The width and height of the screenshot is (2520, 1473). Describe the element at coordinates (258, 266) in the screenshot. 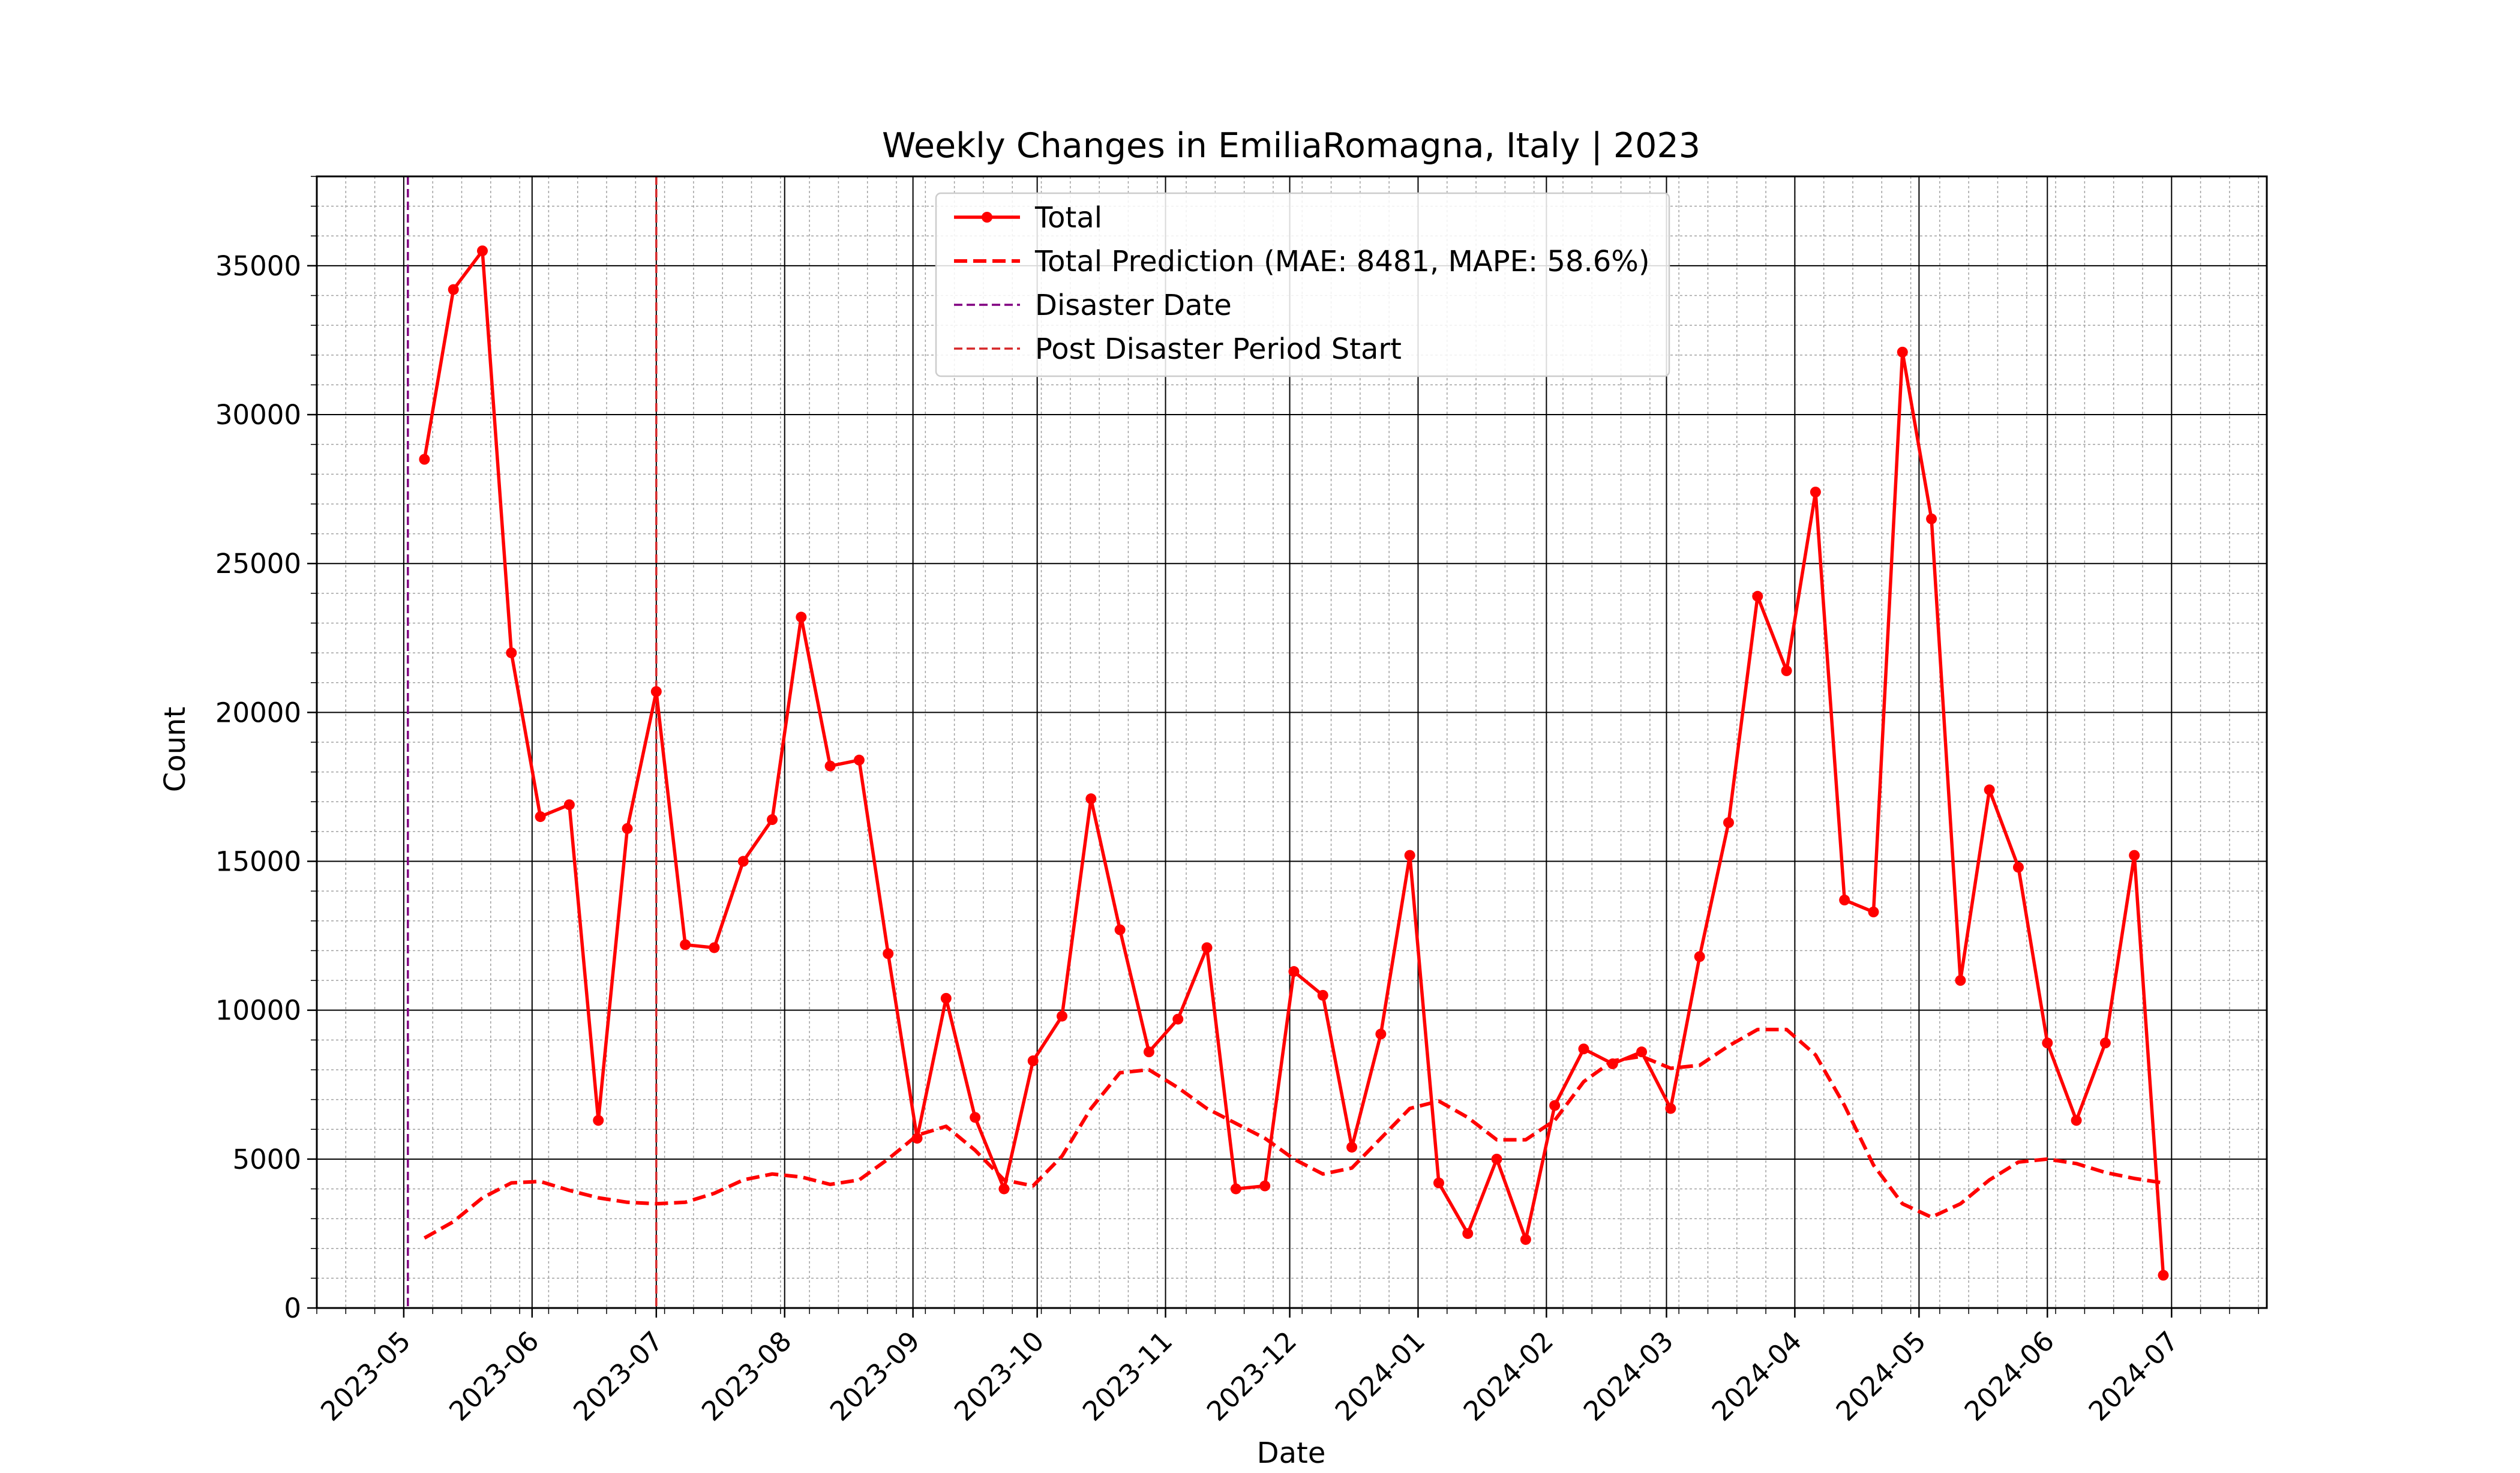

I see `y-tick-label: 35000` at that location.